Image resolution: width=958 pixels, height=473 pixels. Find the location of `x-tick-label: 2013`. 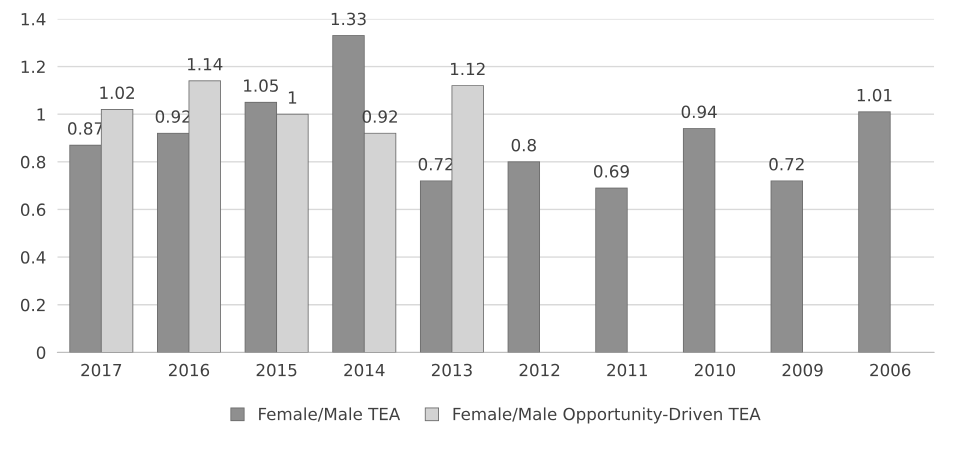

x-tick-label: 2013 is located at coordinates (452, 370).